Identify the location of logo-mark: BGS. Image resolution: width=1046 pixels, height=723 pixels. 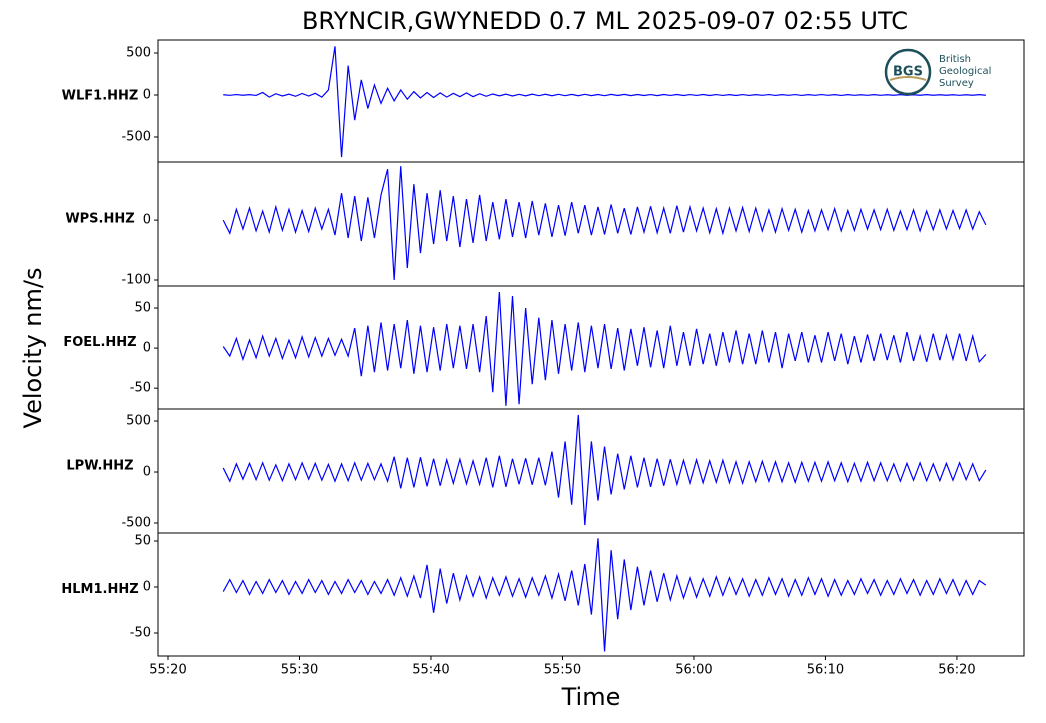
(908, 72).